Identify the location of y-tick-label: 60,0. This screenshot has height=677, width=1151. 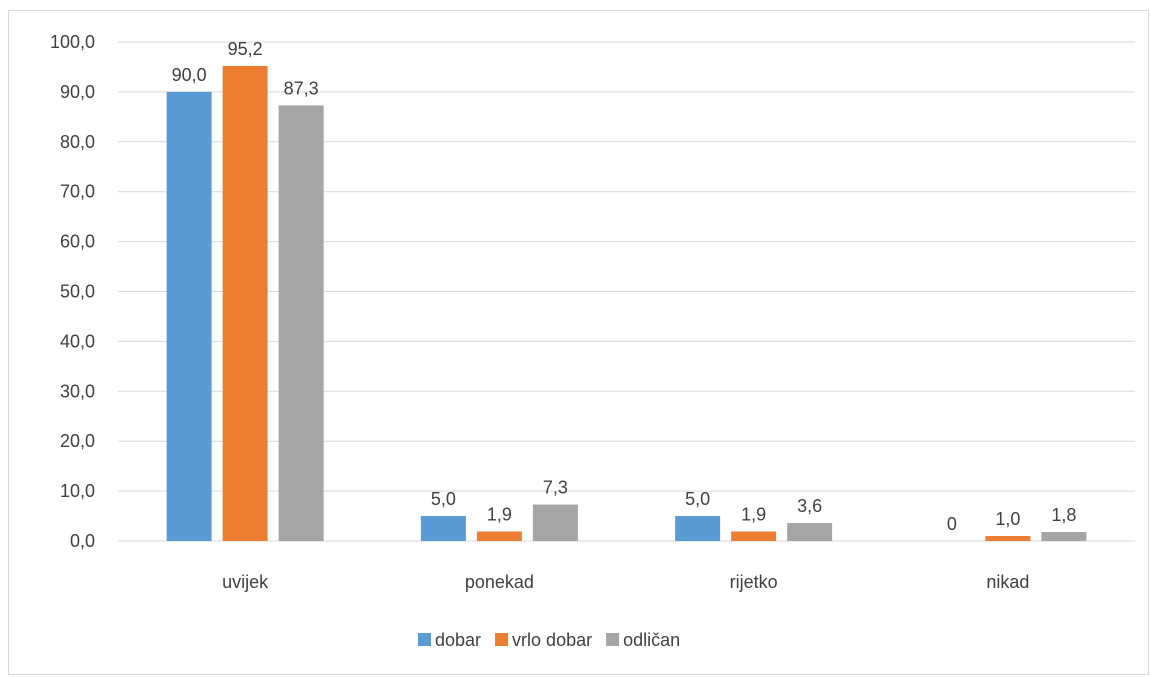
(77, 242).